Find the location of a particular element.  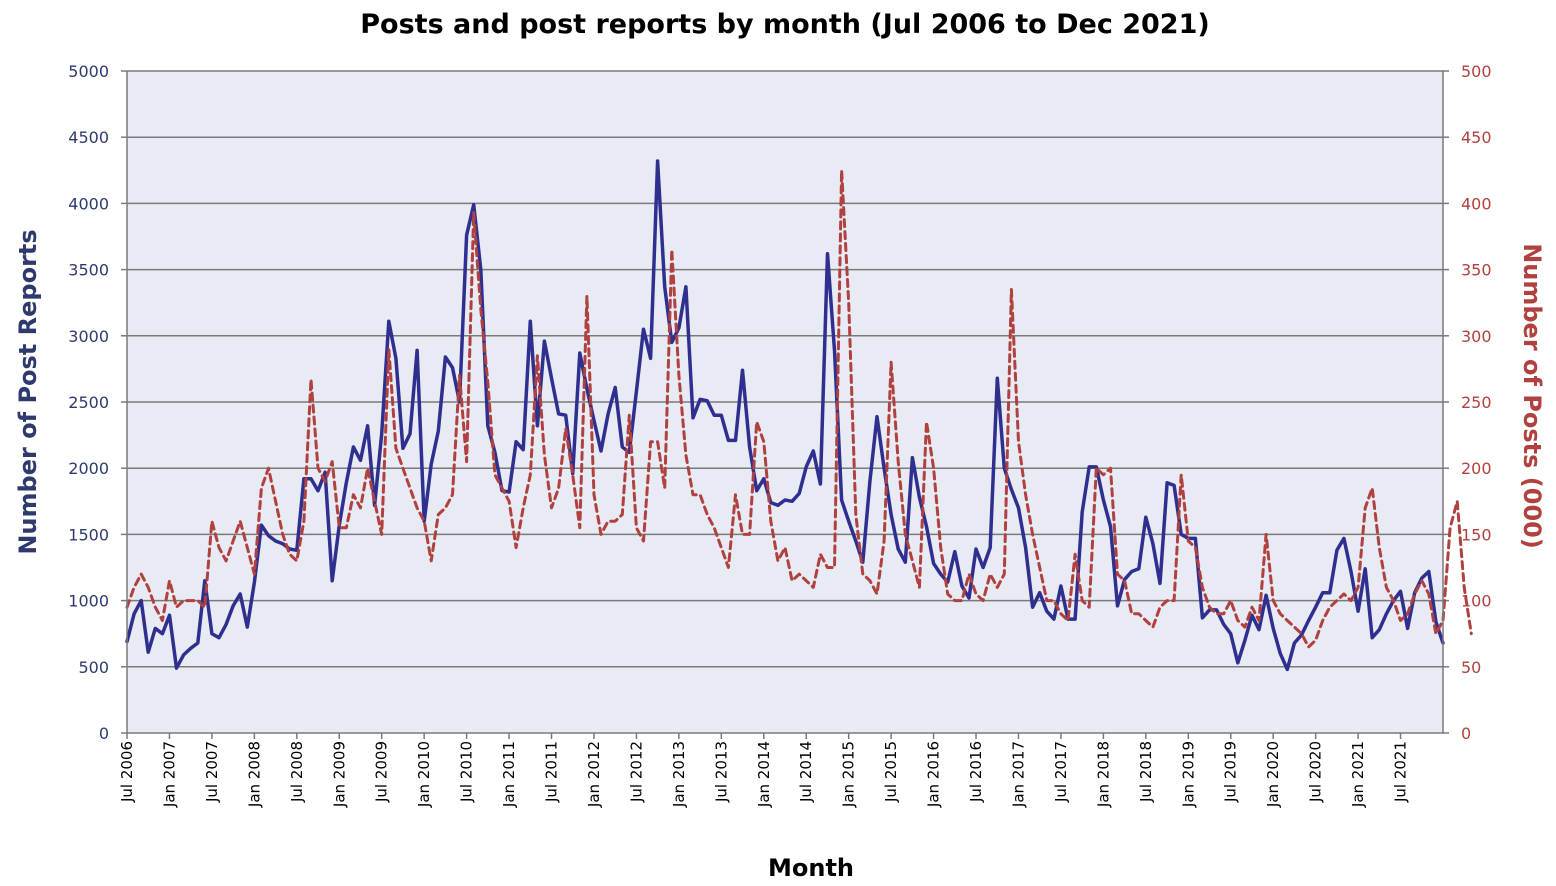

left-tick-label: 5000 is located at coordinates (88, 71).